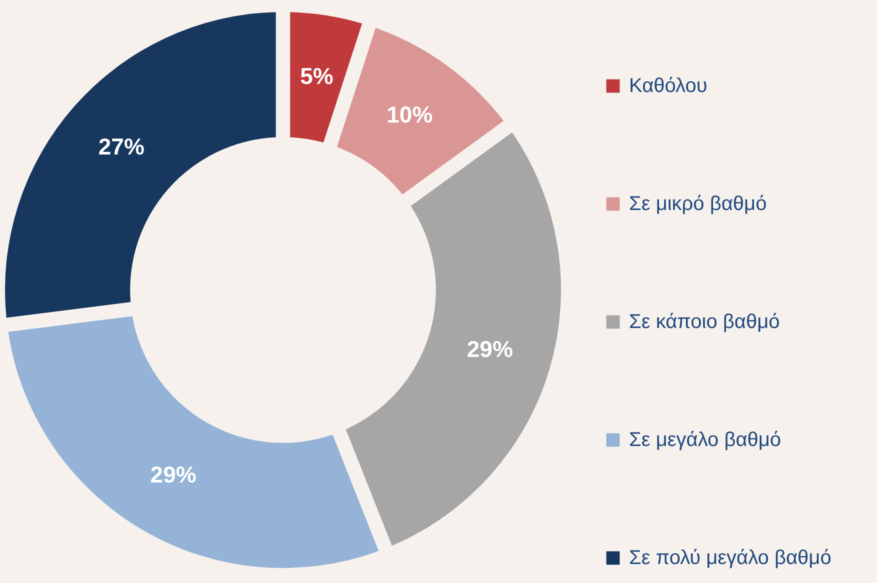 The width and height of the screenshot is (877, 583). Describe the element at coordinates (730, 558) in the screenshot. I see `legend-label: Σε πολύ μεγάλο βαθμό` at that location.